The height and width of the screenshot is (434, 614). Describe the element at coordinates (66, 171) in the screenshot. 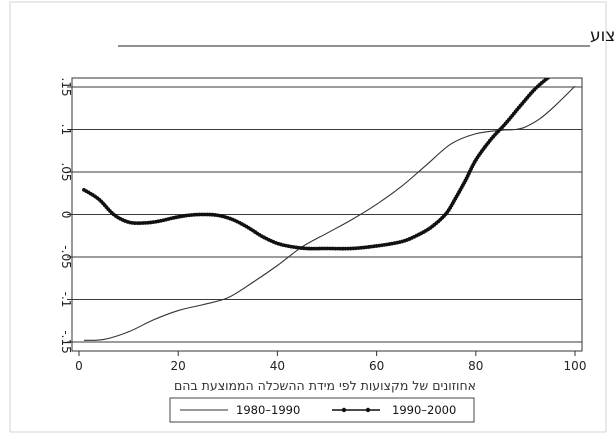

I see `y-tick-label: .05` at that location.